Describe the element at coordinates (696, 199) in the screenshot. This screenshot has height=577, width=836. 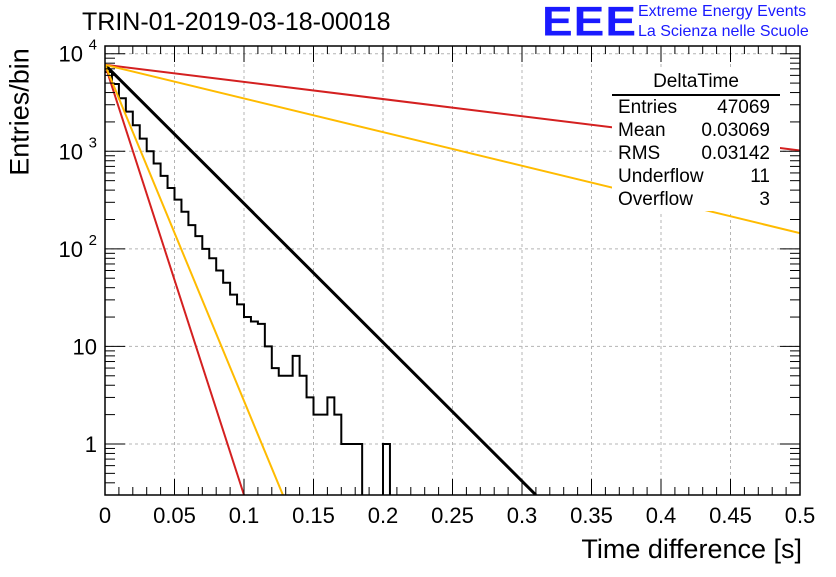
I see `stats-row-overflow: Overflow 3` at that location.